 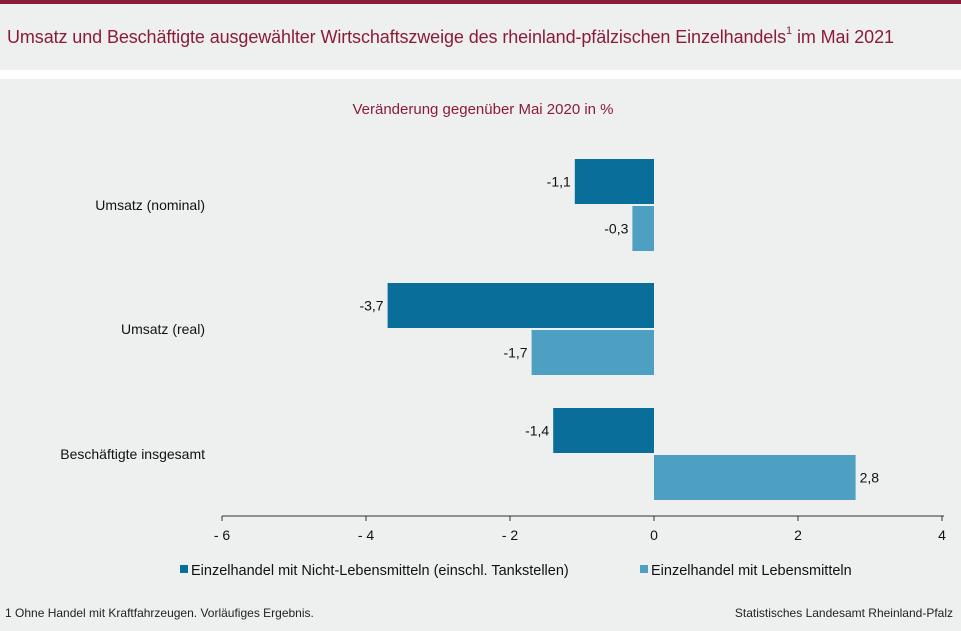 I want to click on title-suffix: im Mai 2021, so click(x=843, y=37).